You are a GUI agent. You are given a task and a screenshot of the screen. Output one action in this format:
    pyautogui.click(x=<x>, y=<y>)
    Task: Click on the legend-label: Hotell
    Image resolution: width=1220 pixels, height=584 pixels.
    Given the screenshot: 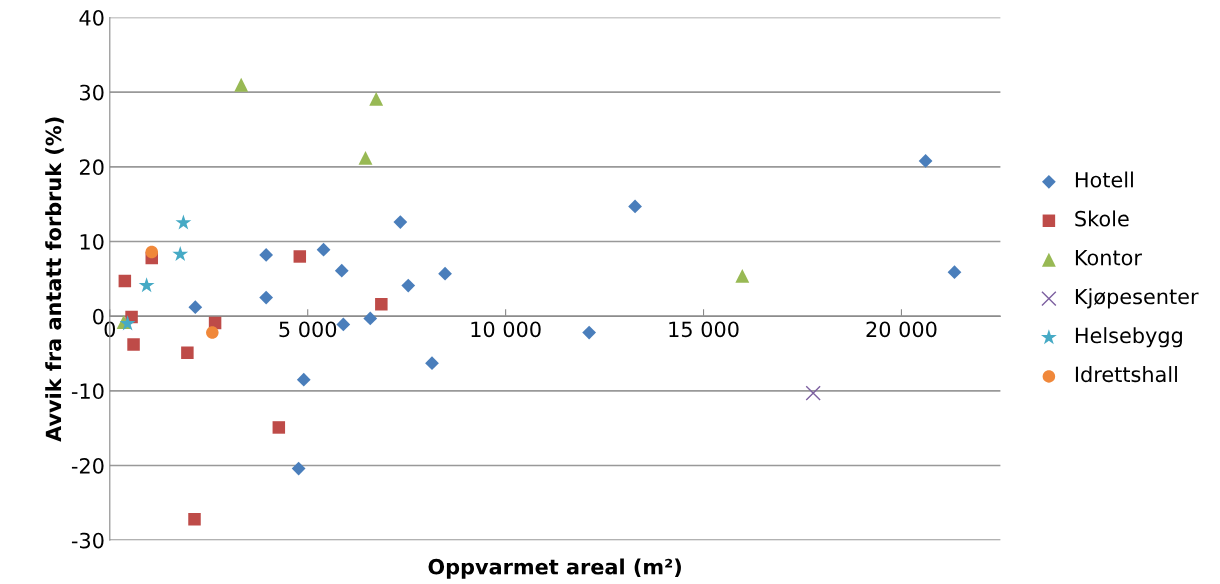 What is the action you would take?
    pyautogui.click(x=1104, y=179)
    